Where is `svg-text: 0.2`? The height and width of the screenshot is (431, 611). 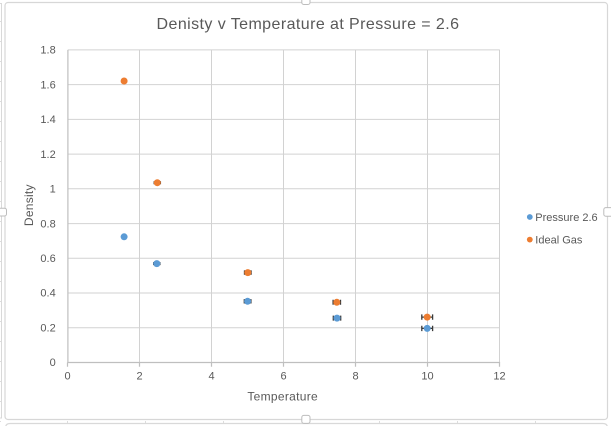
svg-text: 0.2 is located at coordinates (47, 329).